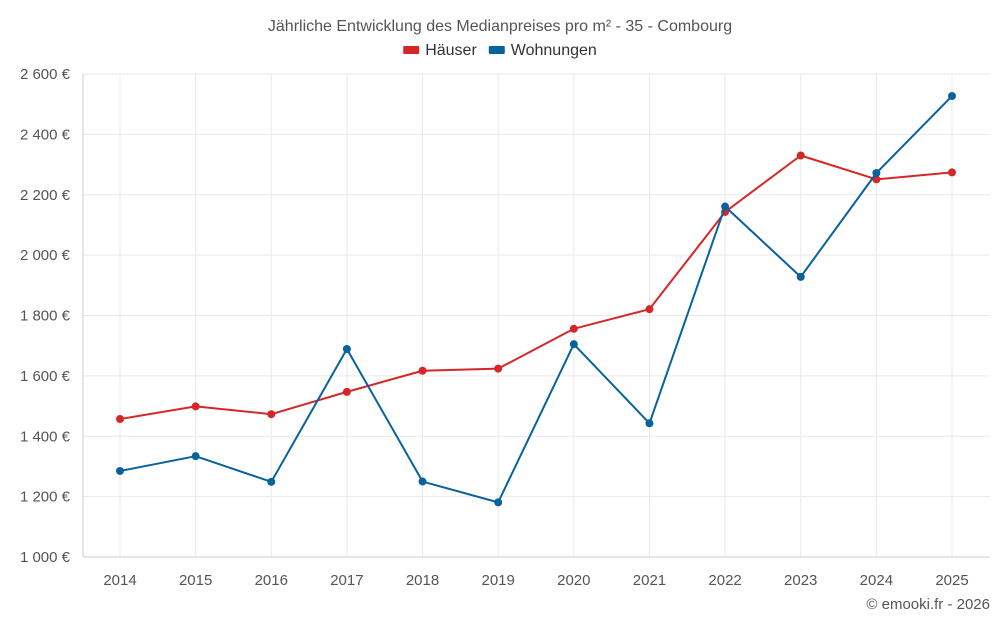 The height and width of the screenshot is (630, 1000). I want to click on x-tick-label: 2017, so click(346, 580).